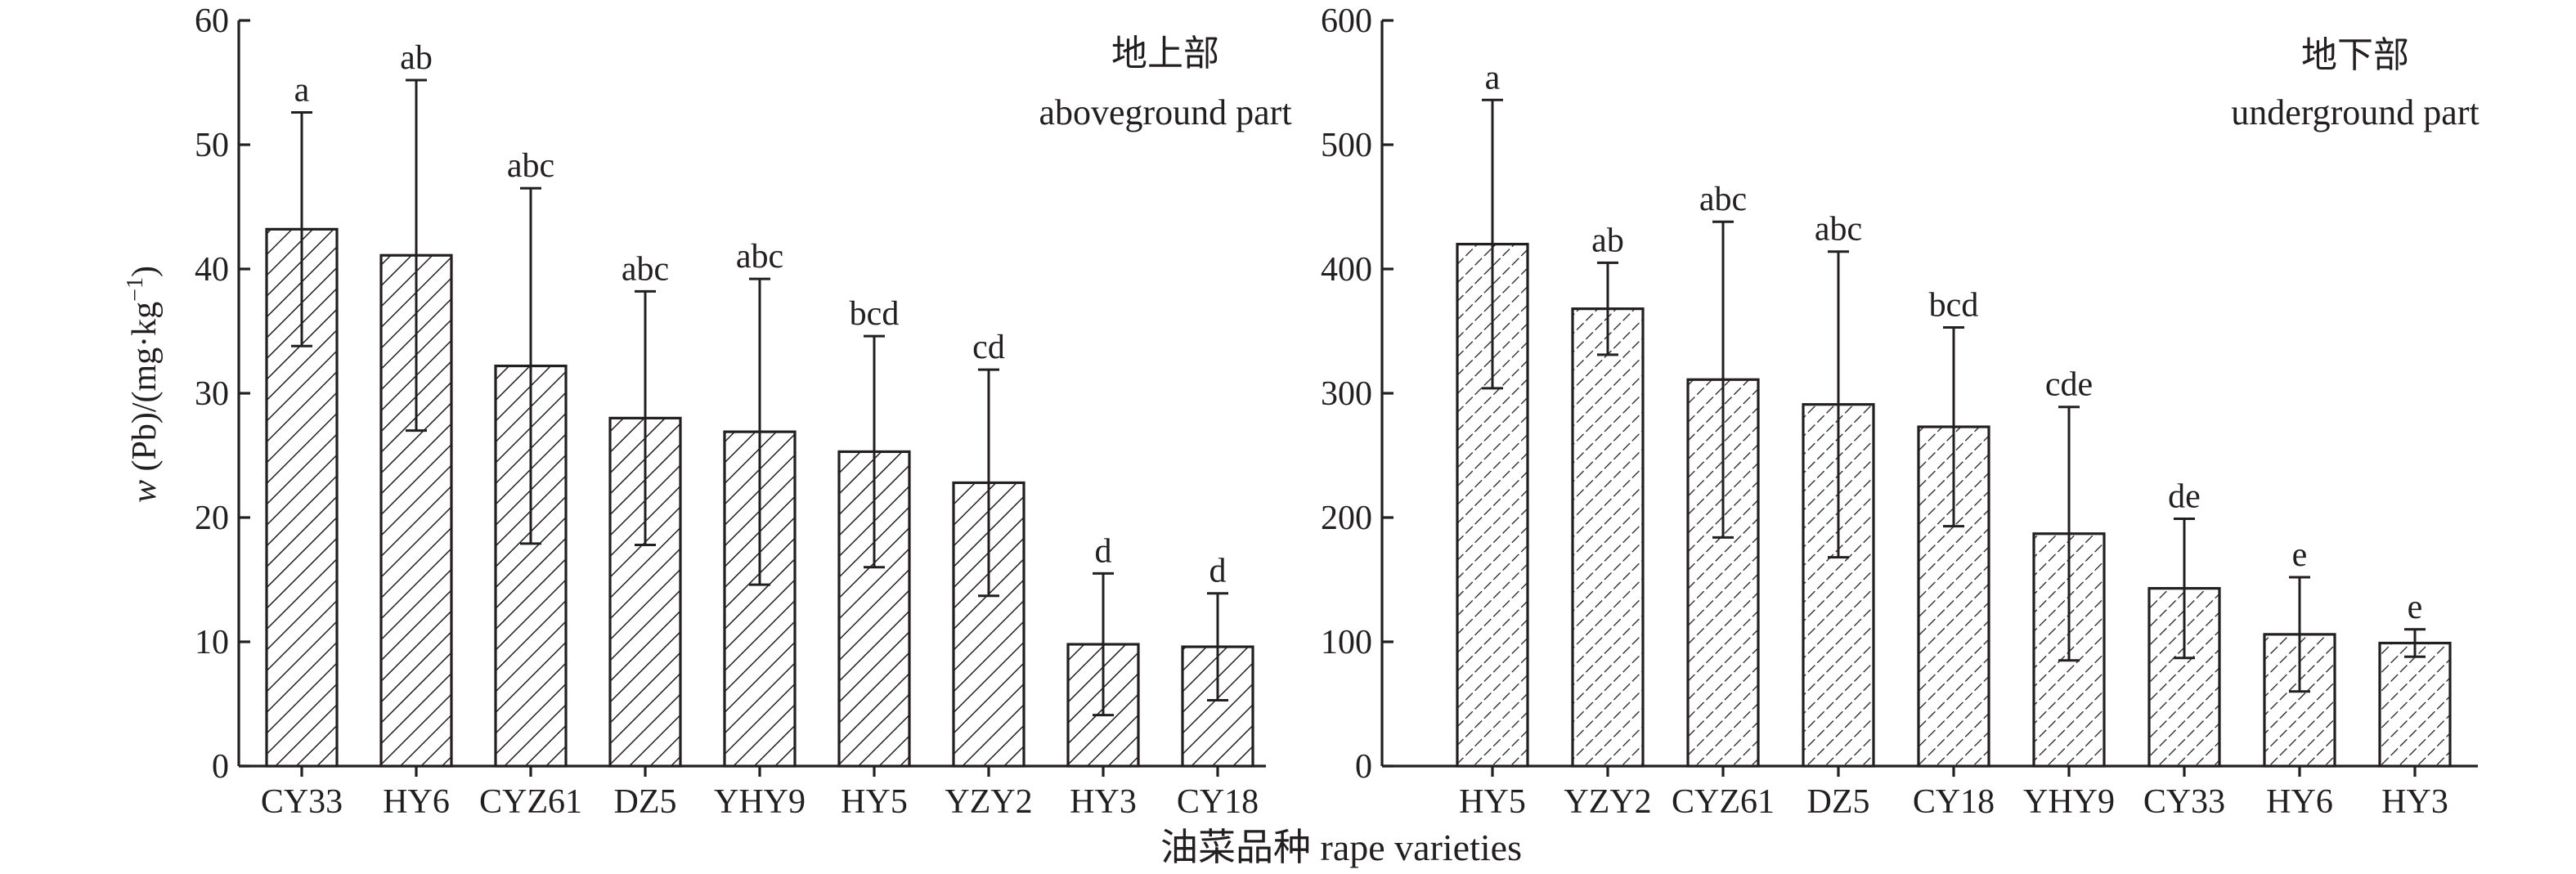 This screenshot has width=2576, height=874. Describe the element at coordinates (212, 394) in the screenshot. I see `y-tick-label: 30` at that location.